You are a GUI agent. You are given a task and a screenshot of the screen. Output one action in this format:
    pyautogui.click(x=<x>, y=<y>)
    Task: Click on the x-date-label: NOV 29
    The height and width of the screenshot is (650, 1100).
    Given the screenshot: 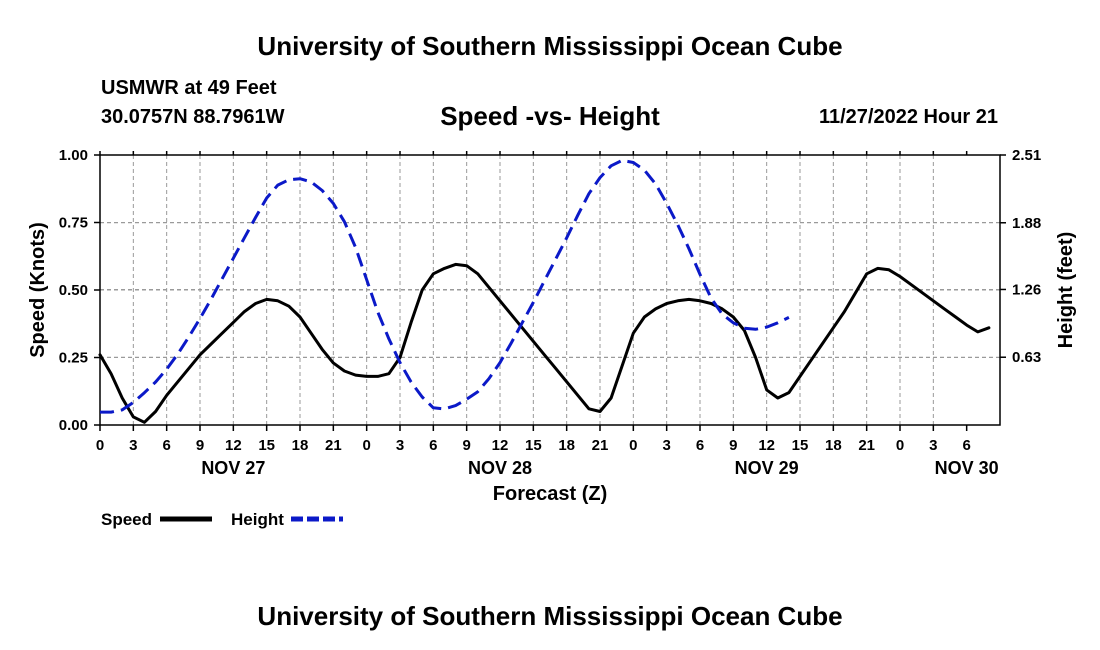 What is the action you would take?
    pyautogui.click(x=767, y=468)
    